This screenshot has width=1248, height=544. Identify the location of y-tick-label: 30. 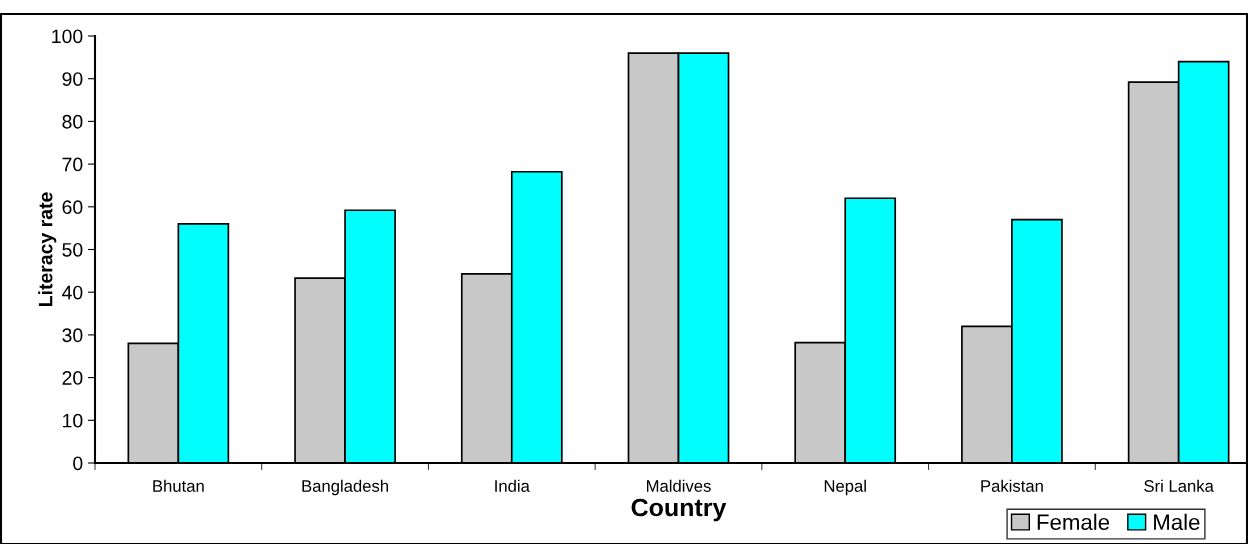
(72, 335).